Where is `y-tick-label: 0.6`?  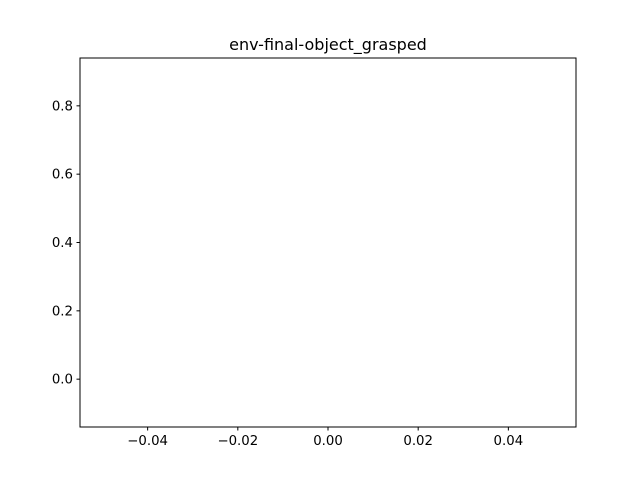 y-tick-label: 0.6 is located at coordinates (62, 175).